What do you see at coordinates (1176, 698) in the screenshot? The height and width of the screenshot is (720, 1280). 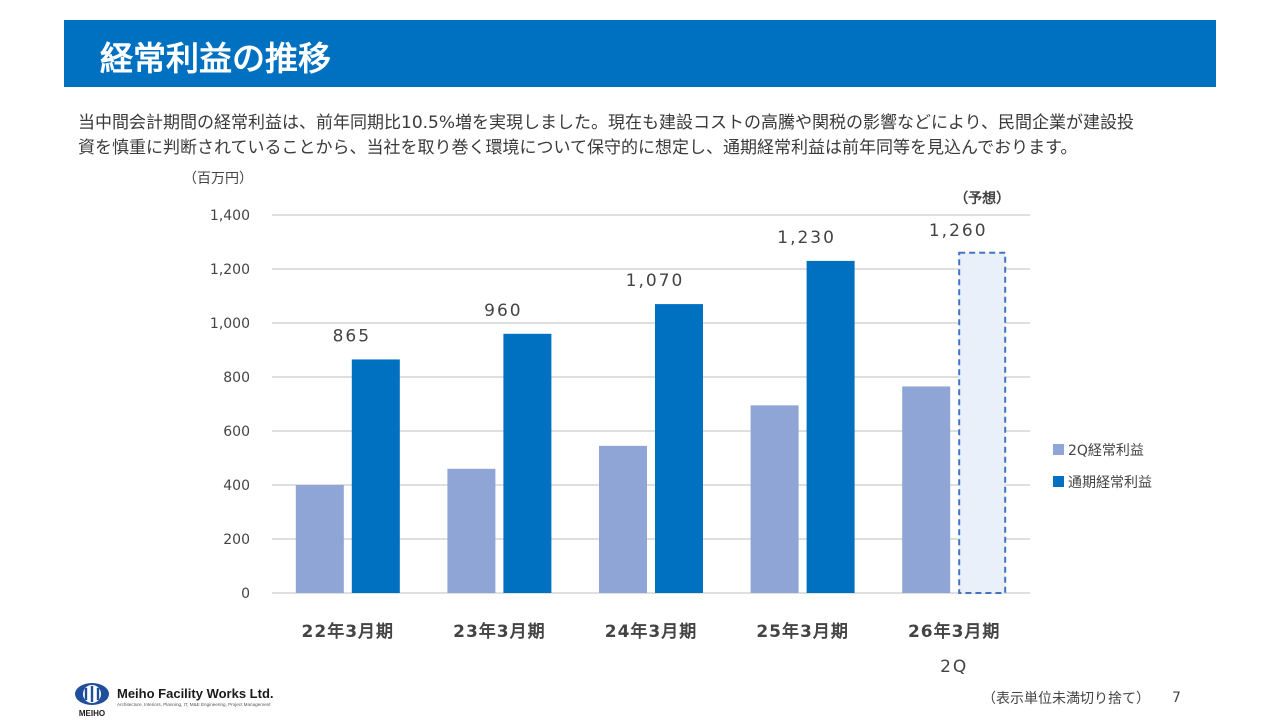 I see `page-number: 7` at bounding box center [1176, 698].